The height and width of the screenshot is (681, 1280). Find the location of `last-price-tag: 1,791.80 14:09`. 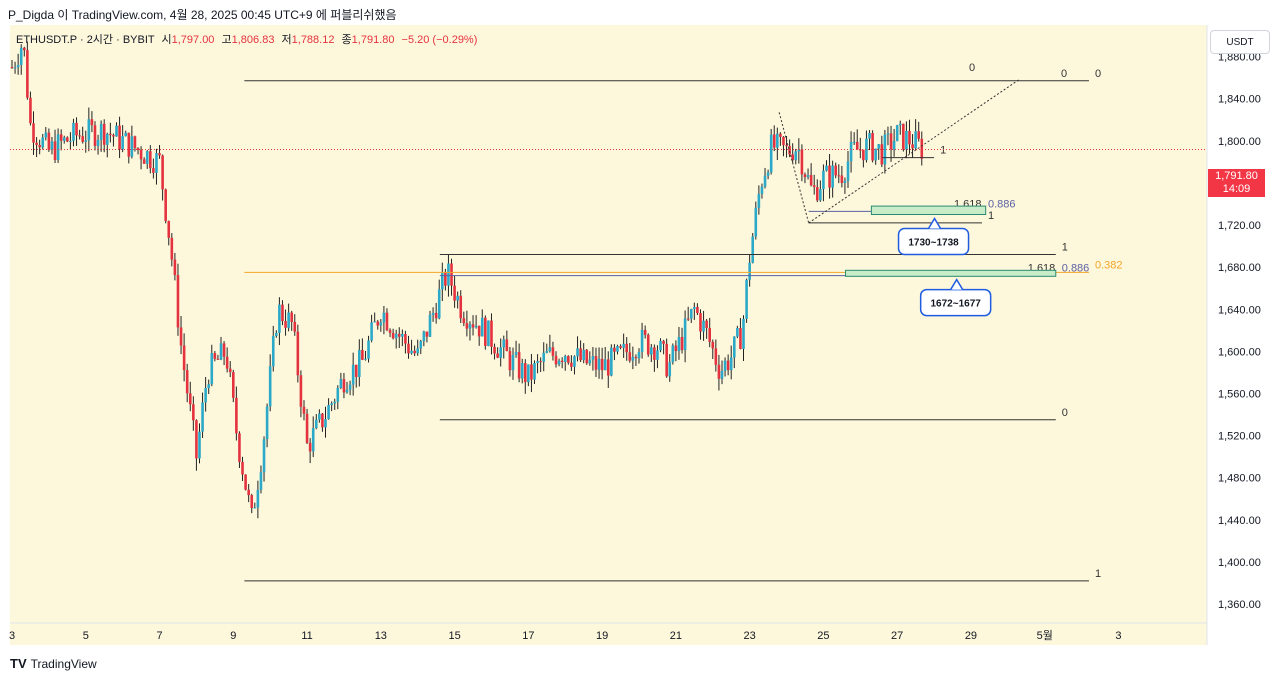

last-price-tag: 1,791.80 14:09 is located at coordinates (1236, 183).